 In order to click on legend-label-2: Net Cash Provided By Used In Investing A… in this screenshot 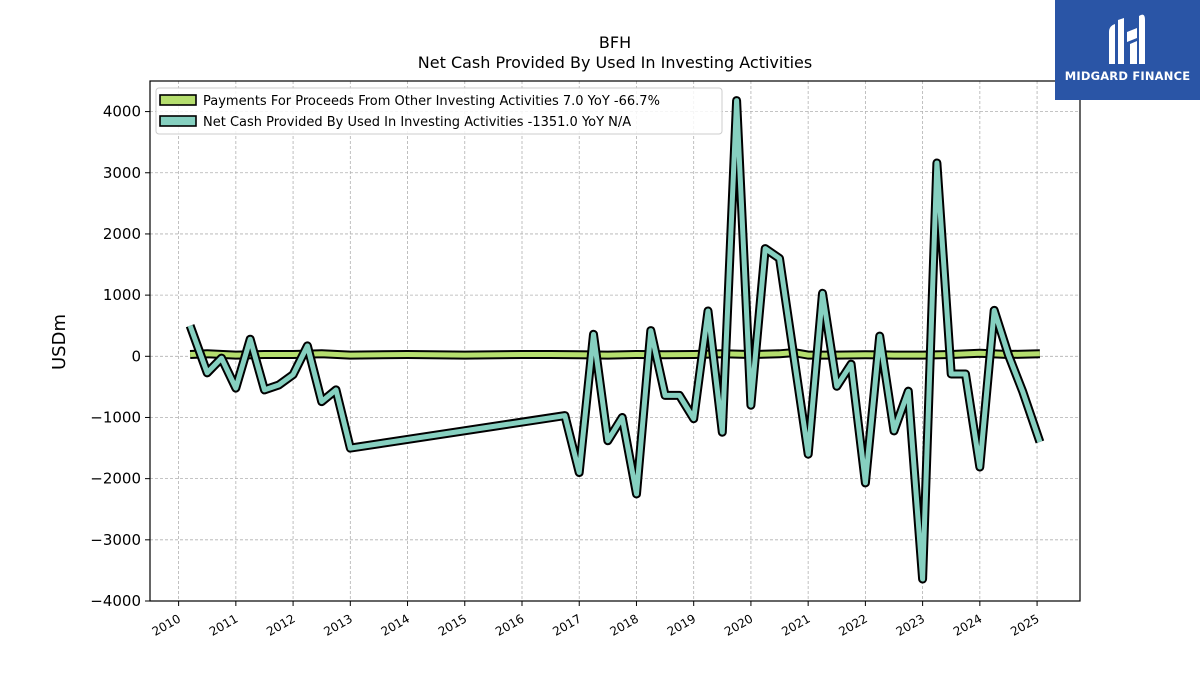, I will do `click(417, 122)`.